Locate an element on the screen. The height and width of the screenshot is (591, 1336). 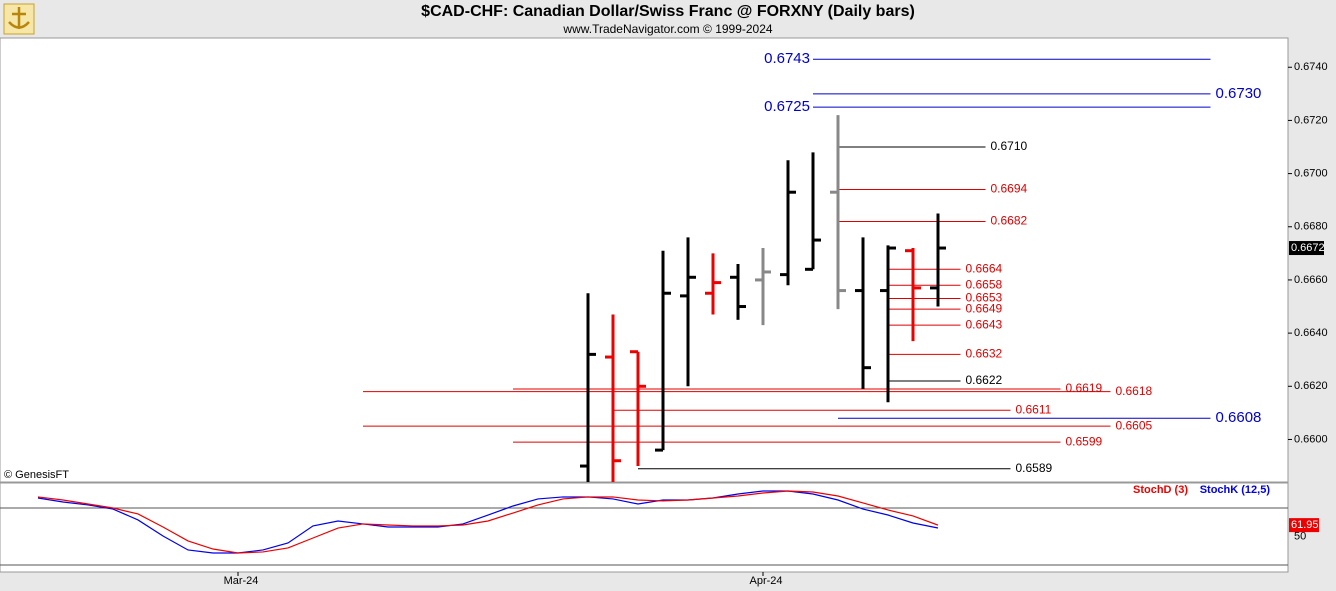
last-price-label: 0.6672 is located at coordinates (1308, 248).